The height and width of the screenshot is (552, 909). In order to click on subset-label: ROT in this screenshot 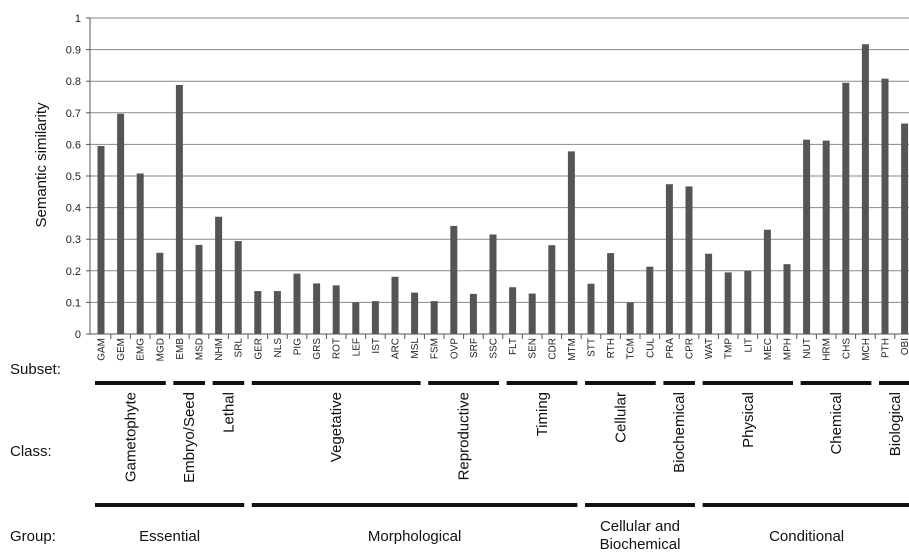, I will do `click(337, 348)`.